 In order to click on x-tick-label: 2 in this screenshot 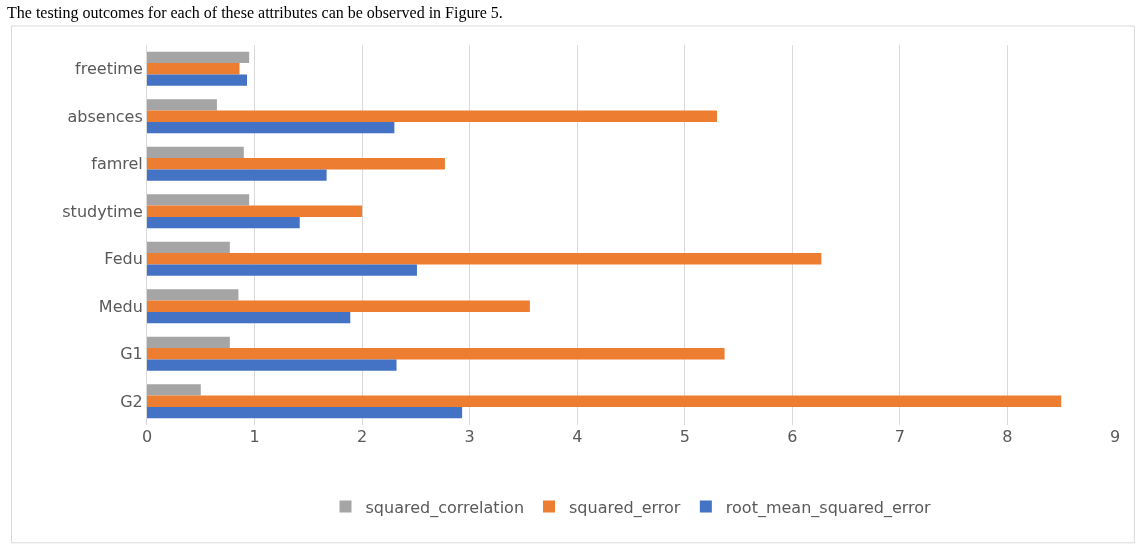, I will do `click(362, 436)`.